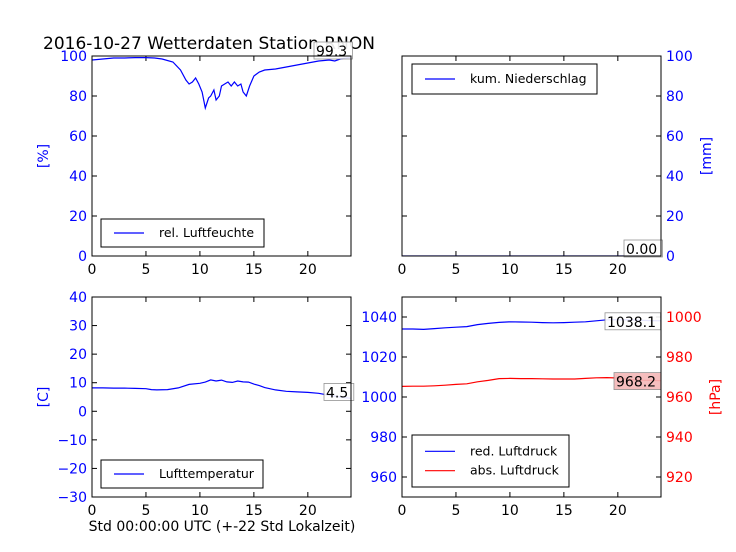 The width and height of the screenshot is (736, 552). What do you see at coordinates (44, 397) in the screenshot?
I see `y-axis-label: [C]` at bounding box center [44, 397].